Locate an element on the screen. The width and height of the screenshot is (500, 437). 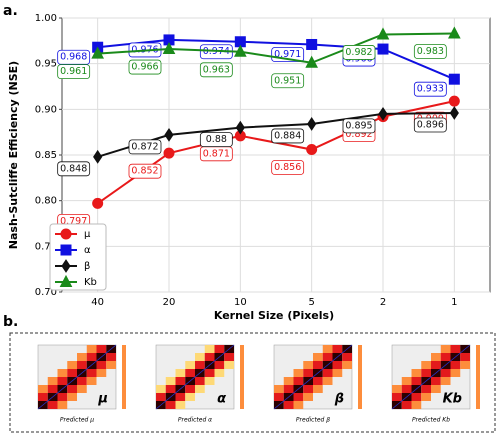
legend-label: α is located at coordinates (87, 250).